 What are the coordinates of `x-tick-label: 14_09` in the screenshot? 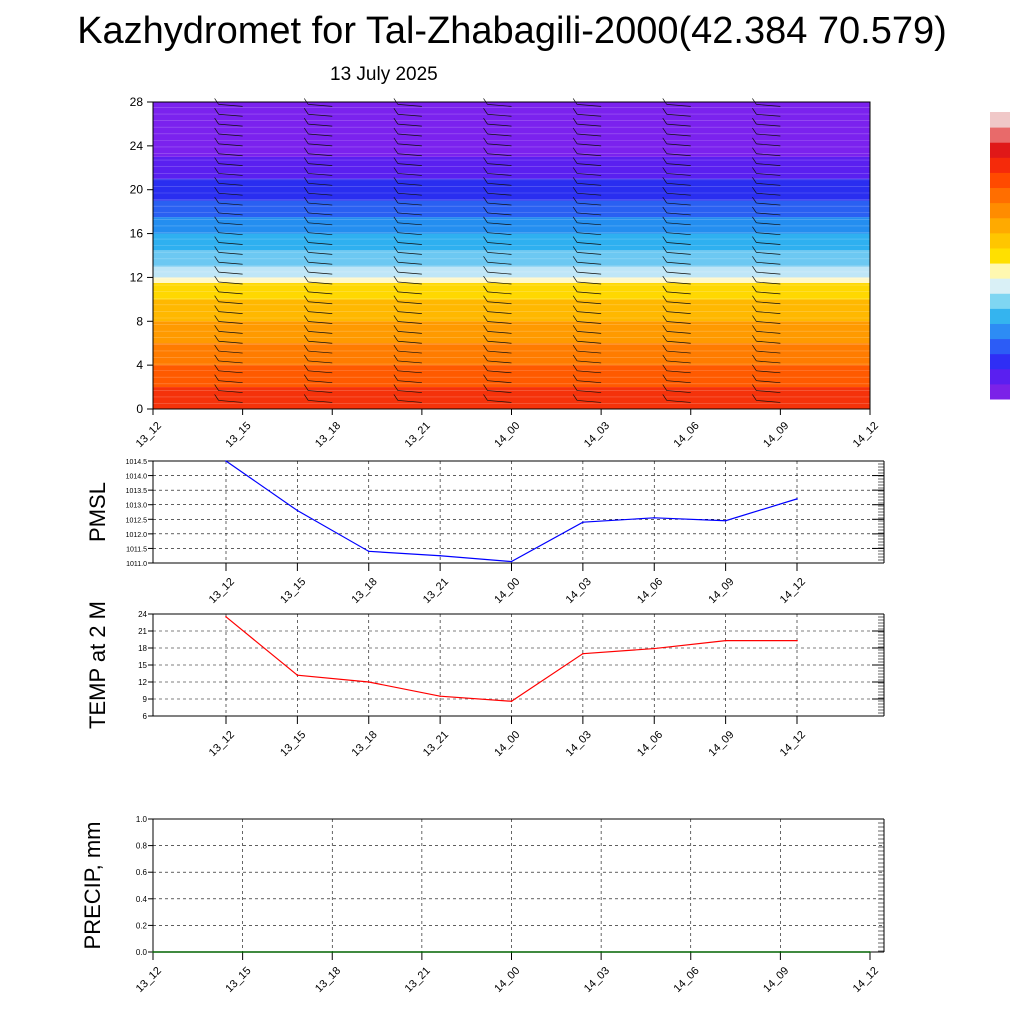 It's located at (721, 591).